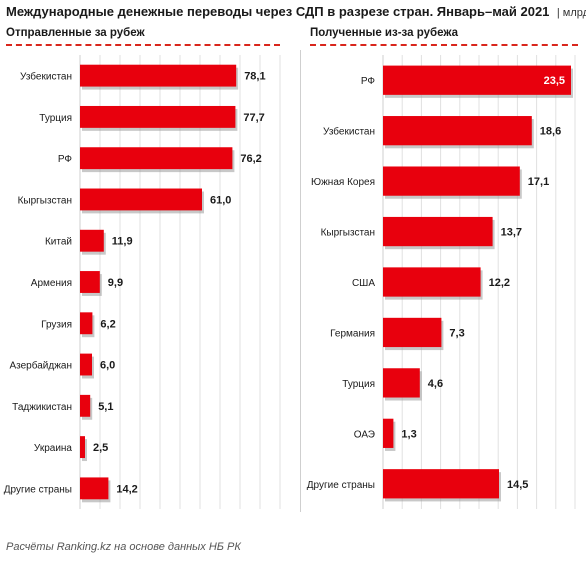  Describe the element at coordinates (384, 33) in the screenshot. I see `right-panel-title: Полученные из-за рубежа` at that location.